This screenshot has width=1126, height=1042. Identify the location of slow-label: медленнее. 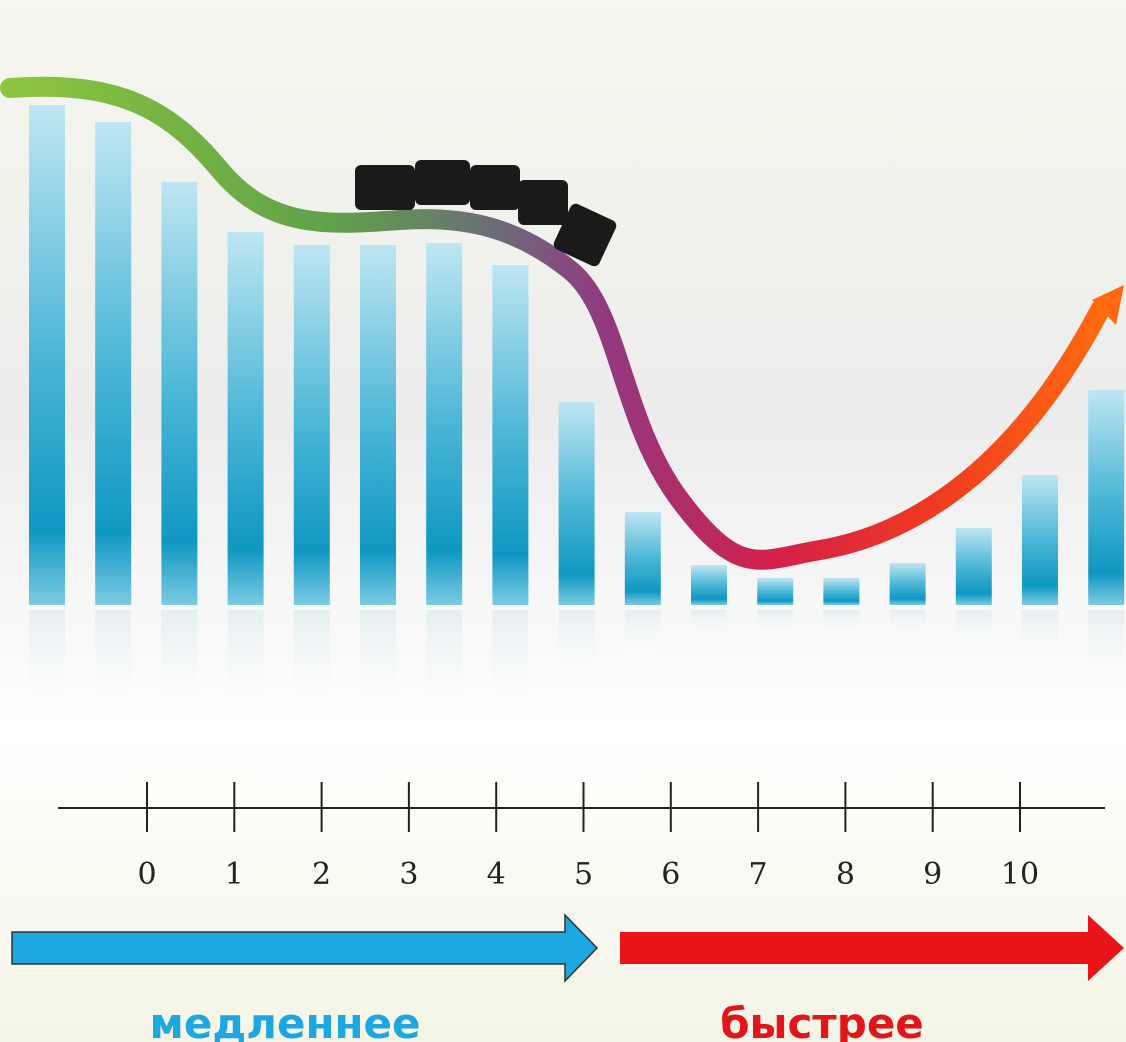
(285, 1020).